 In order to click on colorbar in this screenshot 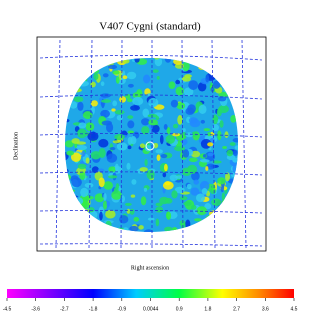, I will do `click(150, 293)`.